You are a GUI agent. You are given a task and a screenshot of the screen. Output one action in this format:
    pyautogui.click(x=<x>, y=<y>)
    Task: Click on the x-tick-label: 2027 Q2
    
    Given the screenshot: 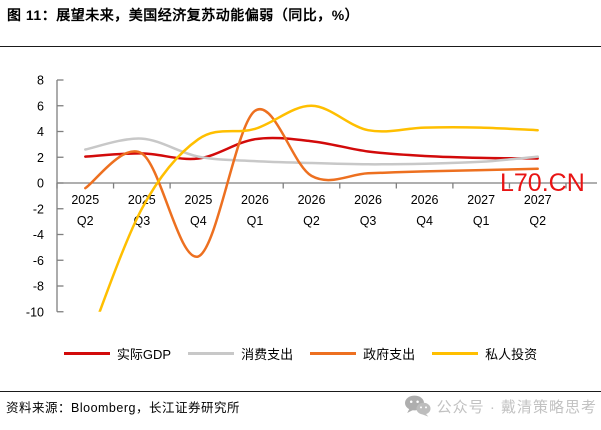 What is the action you would take?
    pyautogui.click(x=538, y=210)
    